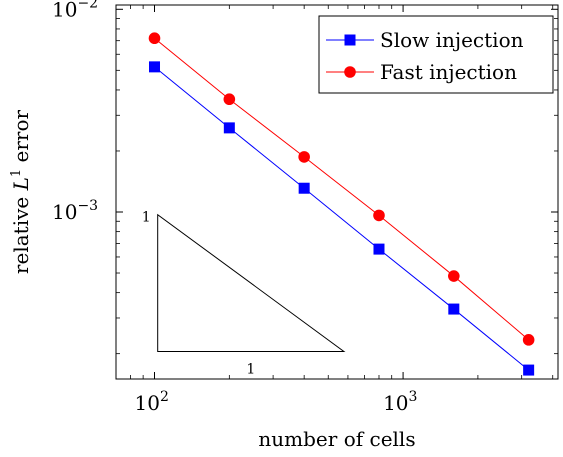  Describe the element at coordinates (16, 173) in the screenshot. I see `y-axis-label-sup: 1` at that location.